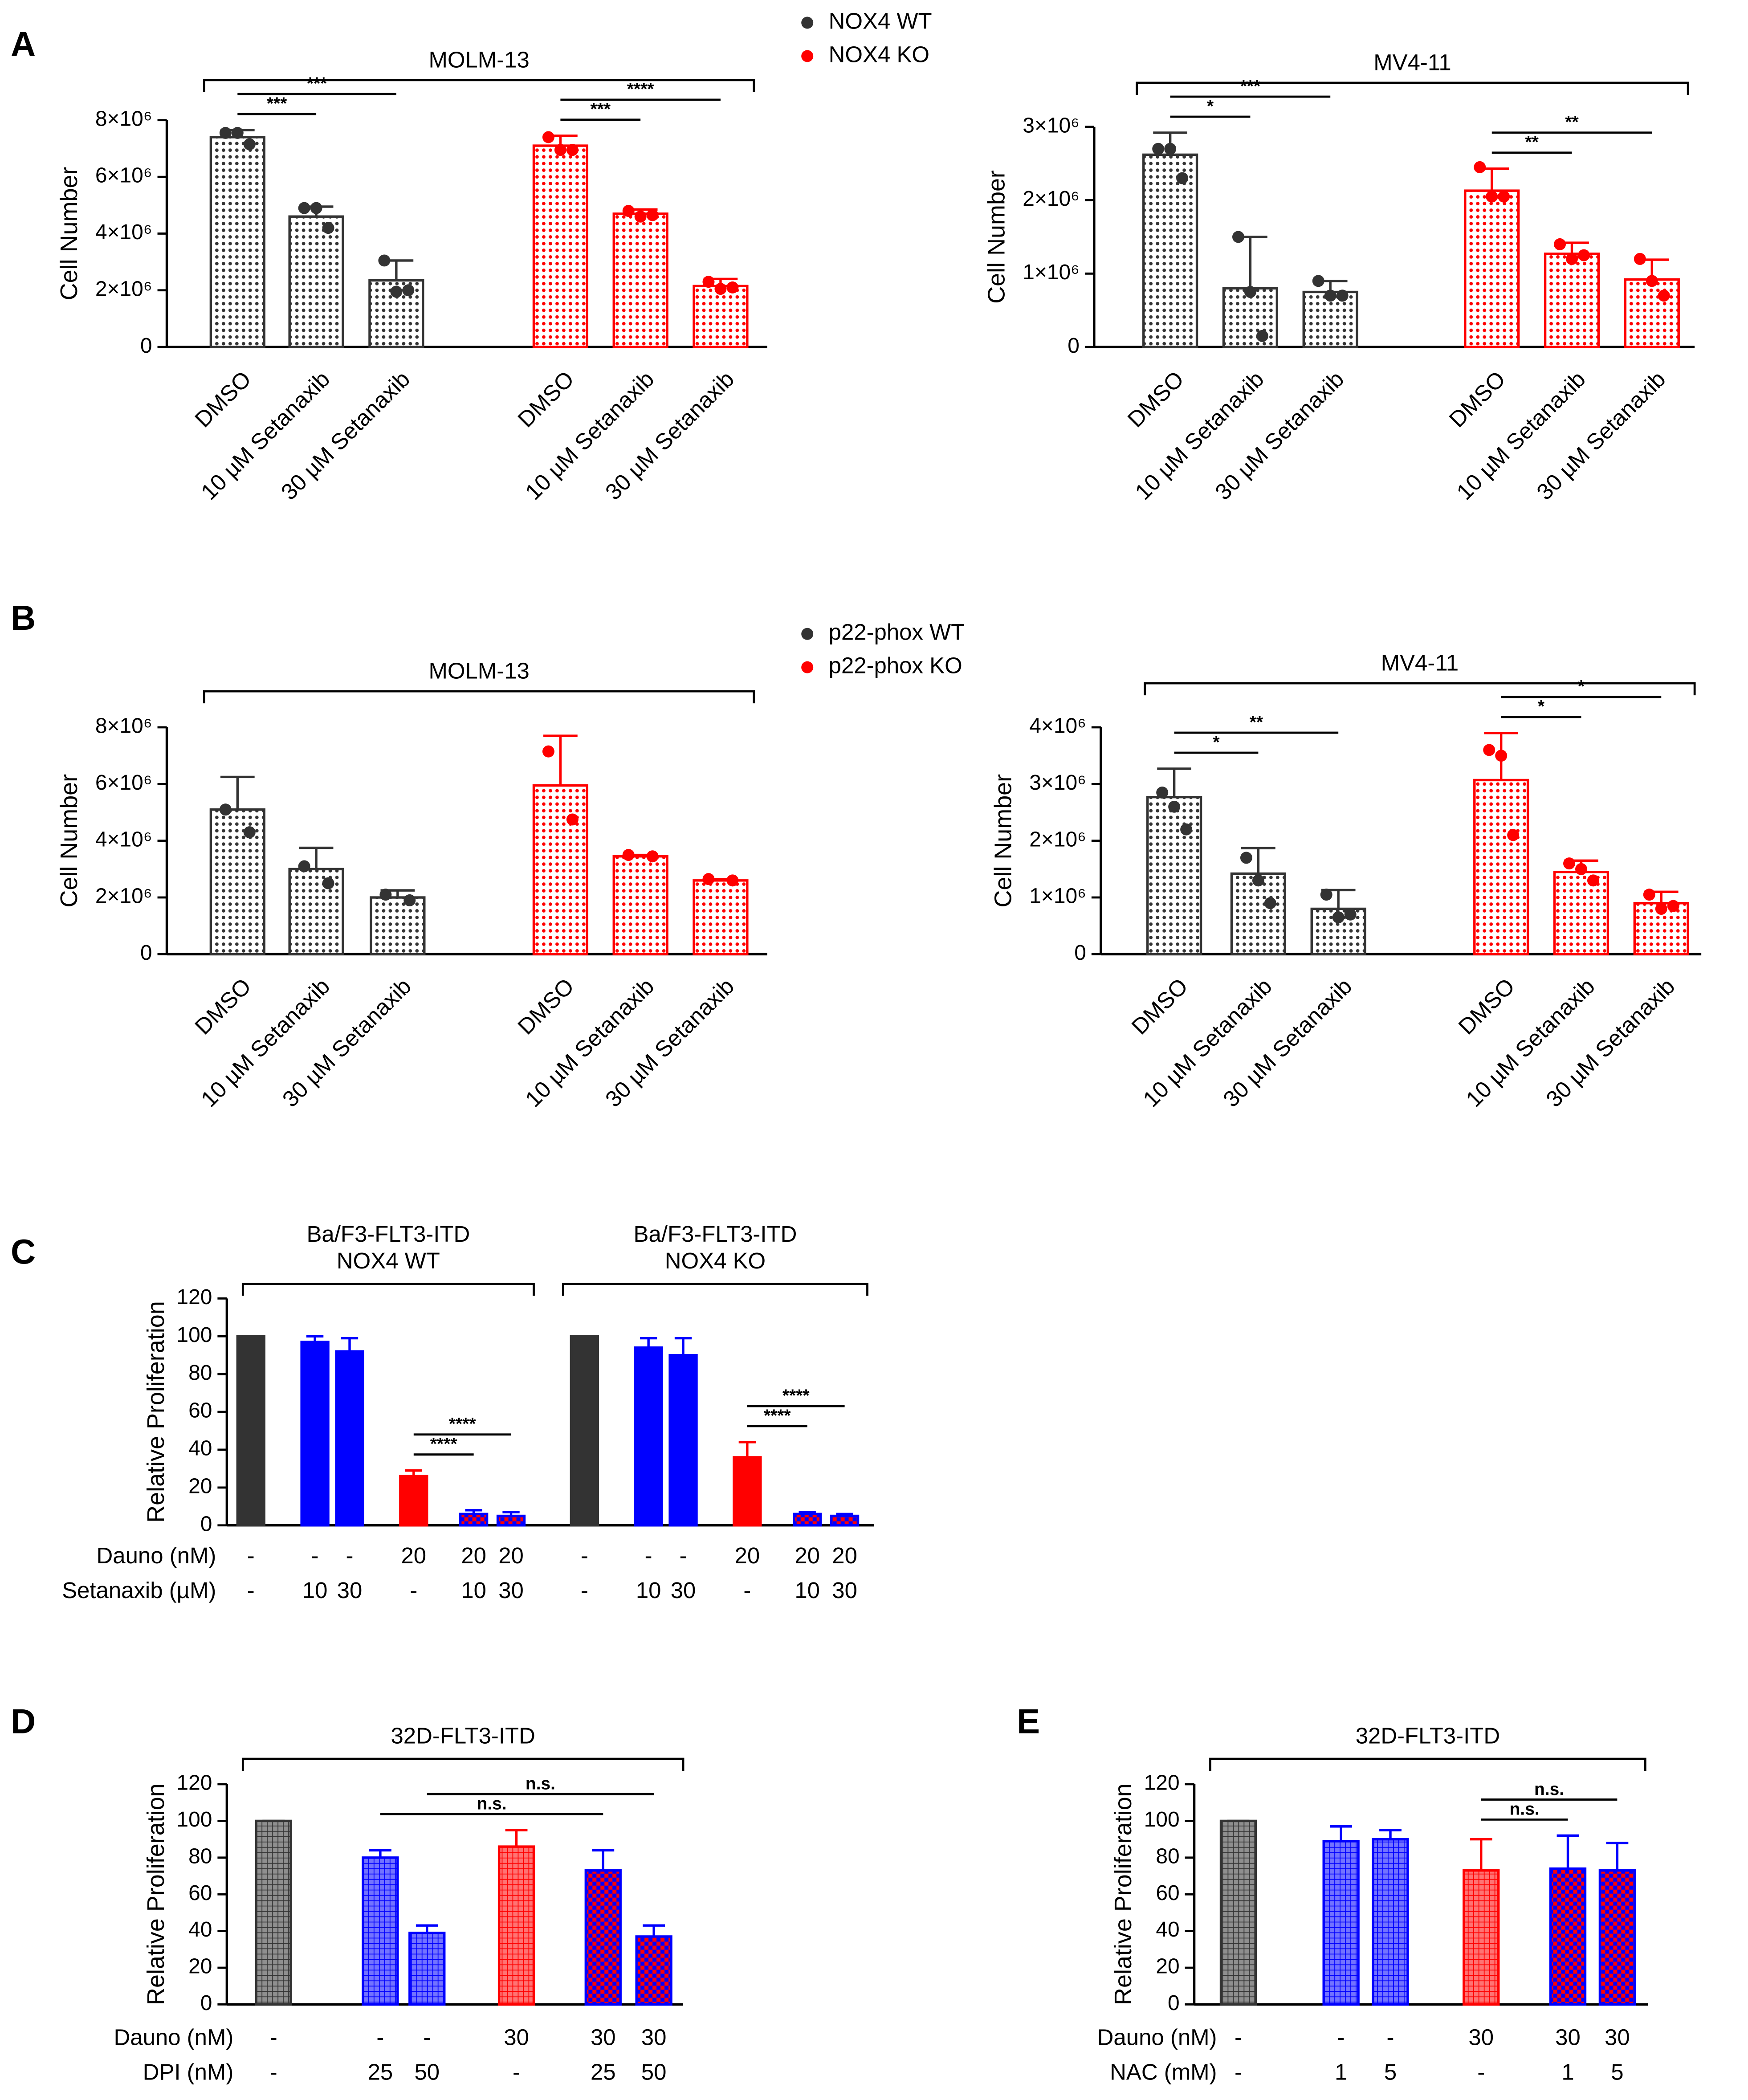  I want to click on y-tick-label: 1×10⁶, so click(1051, 272).